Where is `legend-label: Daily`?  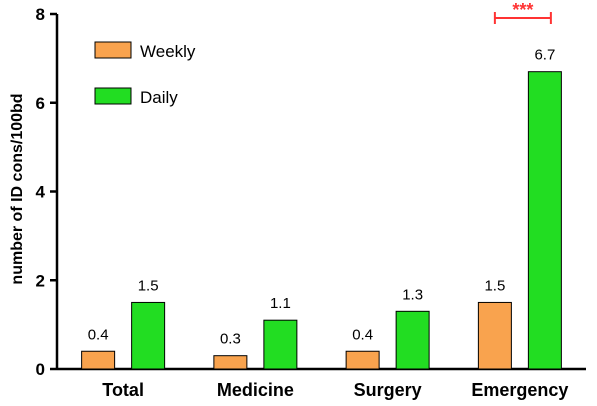 legend-label: Daily is located at coordinates (159, 97).